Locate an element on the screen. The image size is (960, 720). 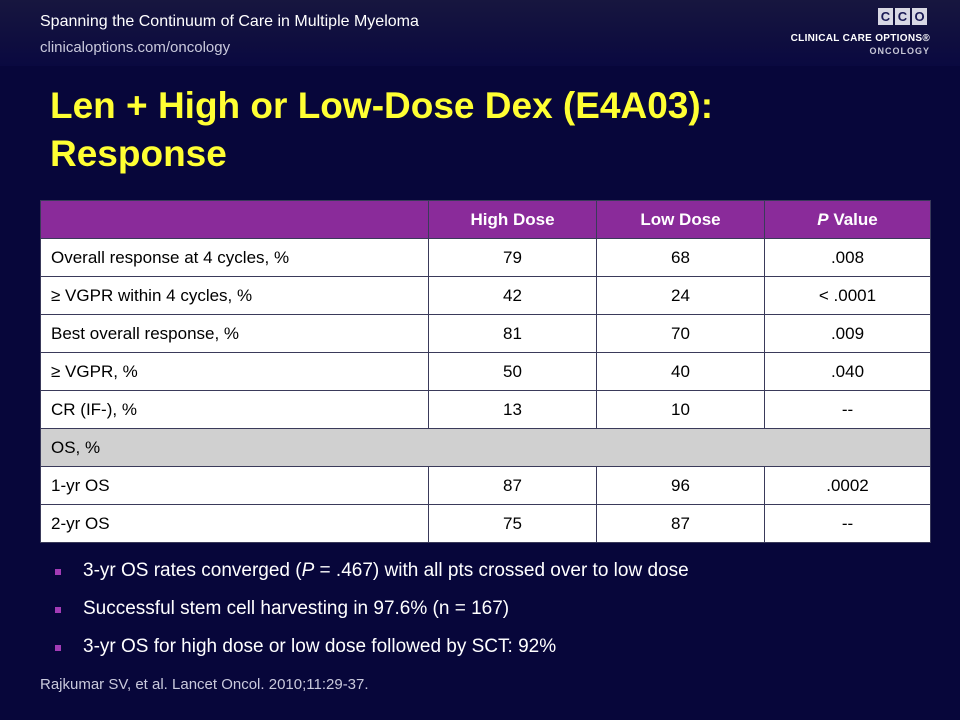
row-label: ≥ VGPR within 4 cycles, % is located at coordinates (234, 295).